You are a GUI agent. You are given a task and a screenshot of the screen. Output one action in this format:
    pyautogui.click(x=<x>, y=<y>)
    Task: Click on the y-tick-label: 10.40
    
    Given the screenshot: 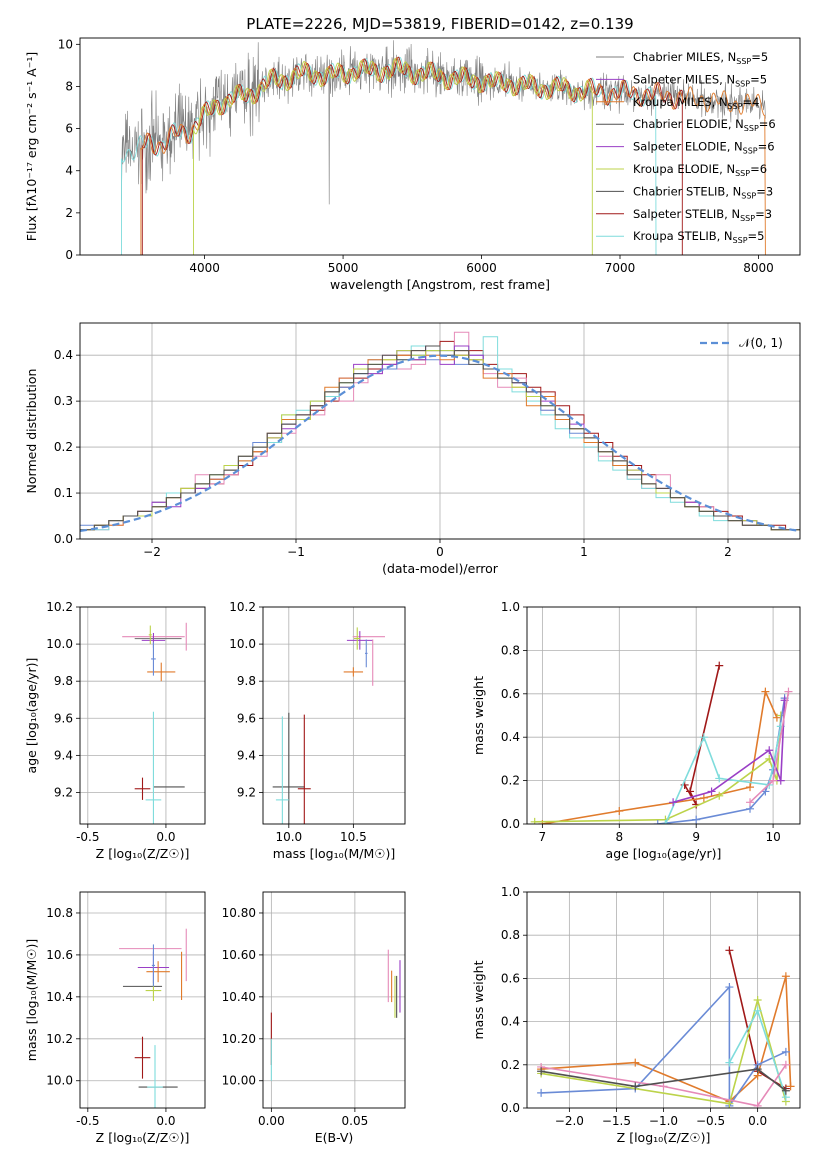 What is the action you would take?
    pyautogui.click(x=239, y=997)
    